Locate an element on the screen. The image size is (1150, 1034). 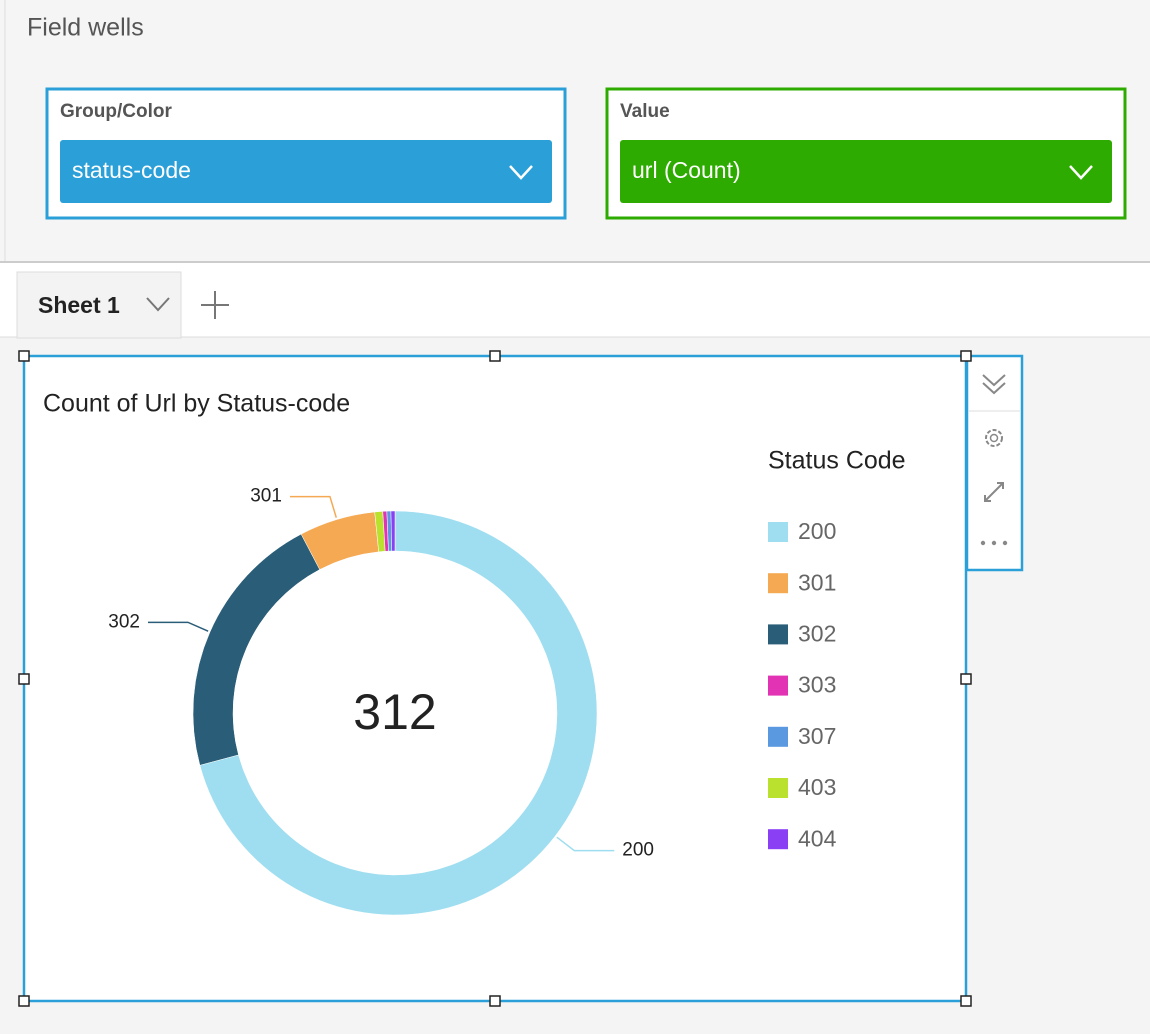
legend-label: 200 is located at coordinates (817, 531).